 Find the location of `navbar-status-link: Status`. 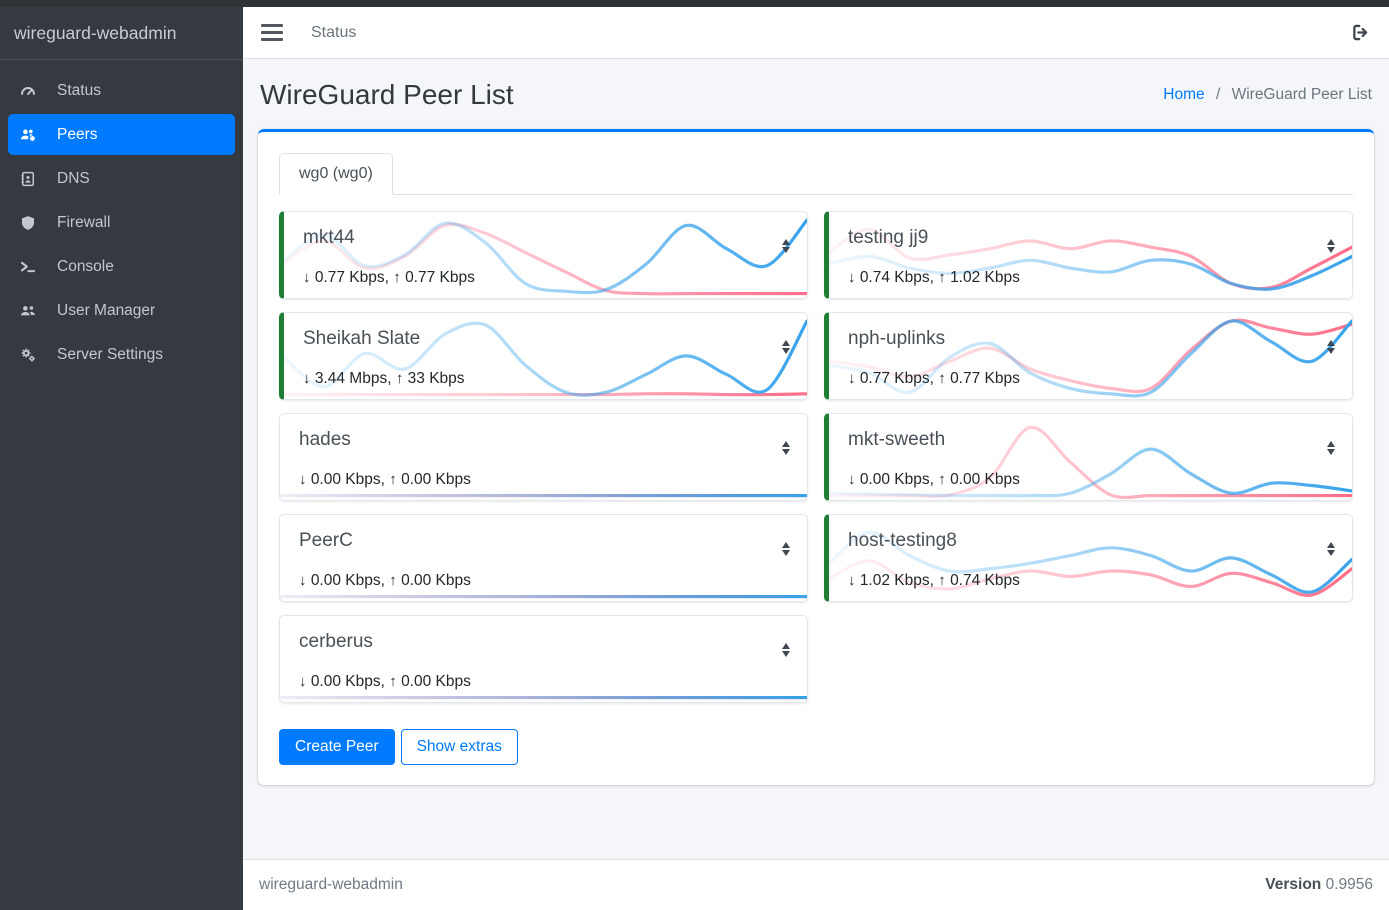

navbar-status-link: Status is located at coordinates (334, 32).